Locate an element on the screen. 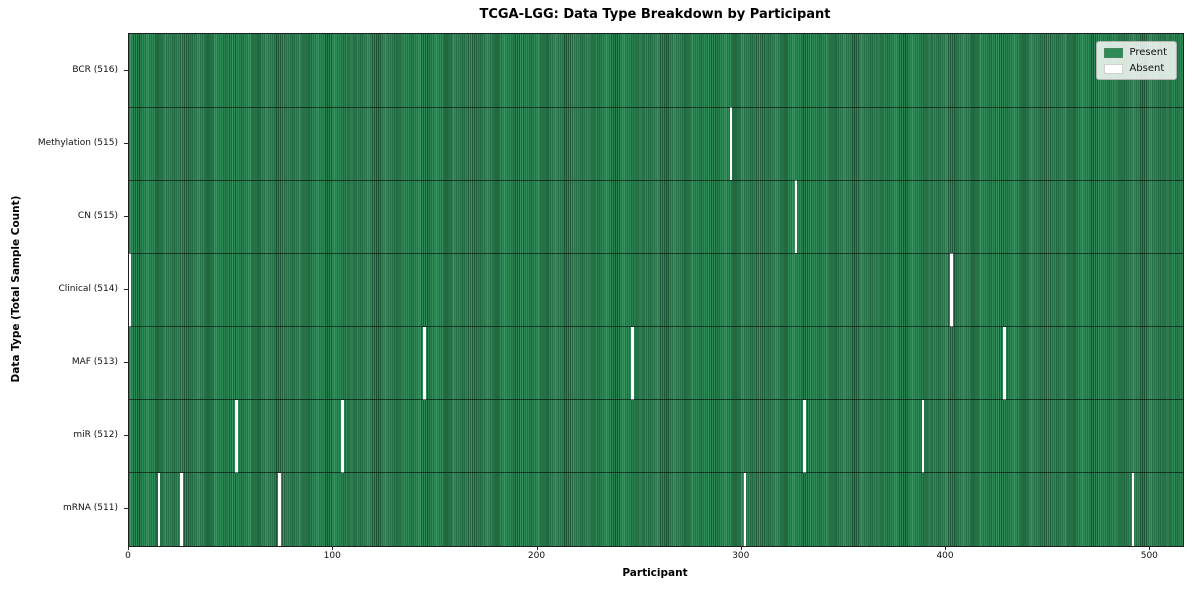 This screenshot has width=1200, height=600. legend-item-present: Present is located at coordinates (1135, 52).